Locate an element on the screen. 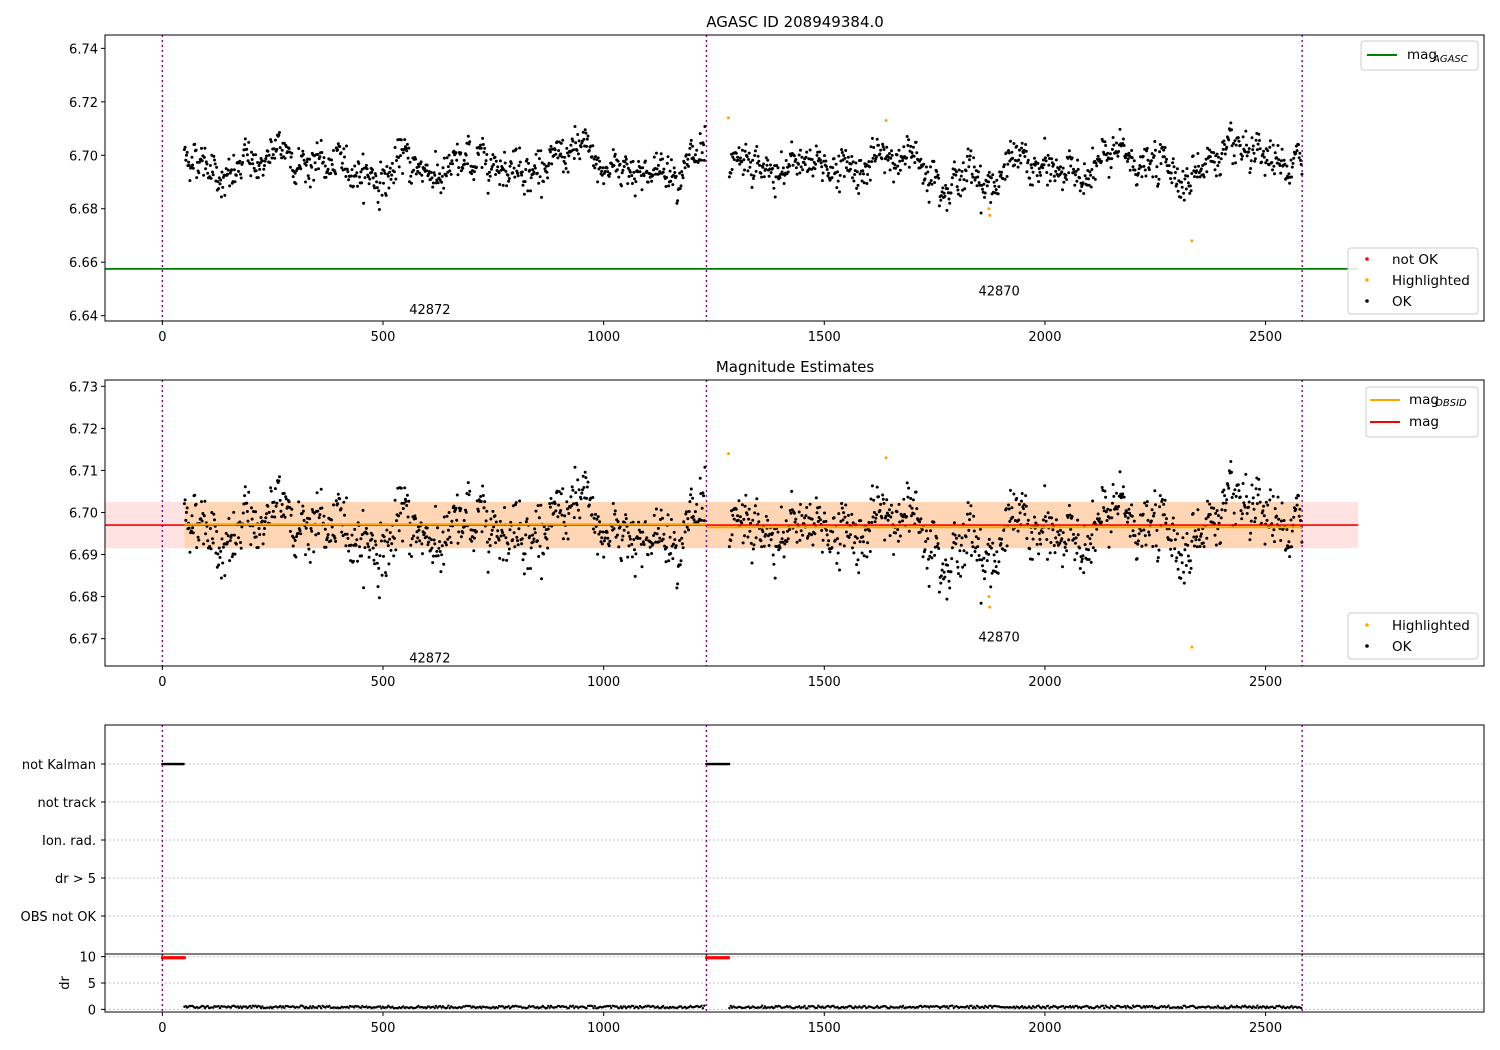 The image size is (1500, 1050). legend-point-label: OK is located at coordinates (1402, 302).